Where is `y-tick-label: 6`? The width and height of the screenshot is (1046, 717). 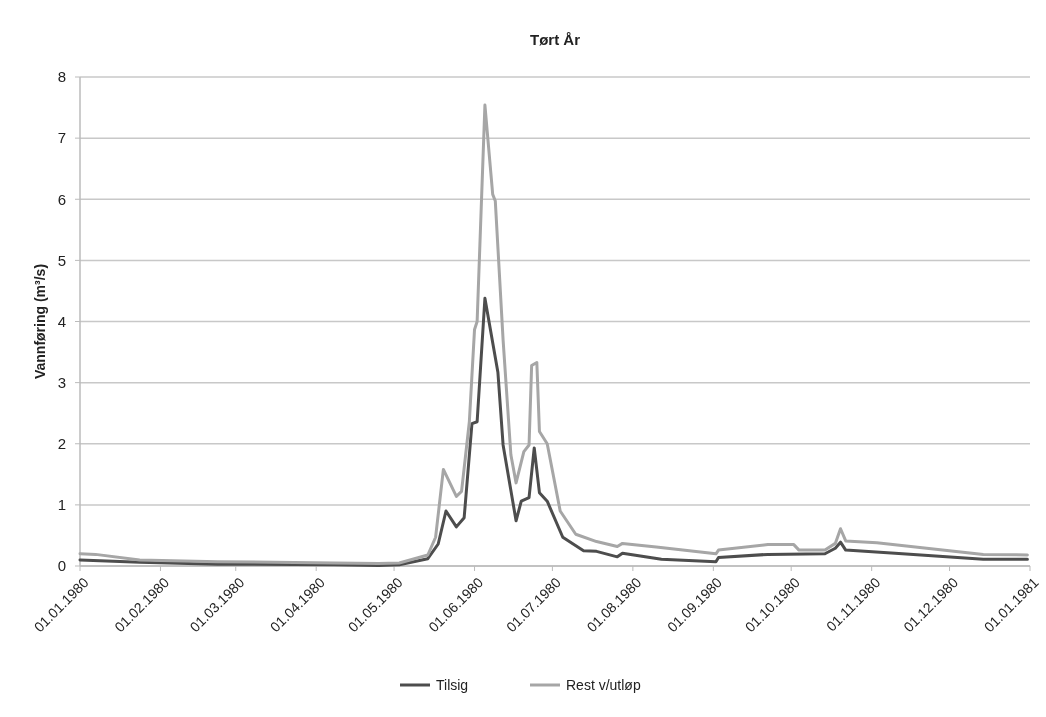 y-tick-label: 6 is located at coordinates (61, 199).